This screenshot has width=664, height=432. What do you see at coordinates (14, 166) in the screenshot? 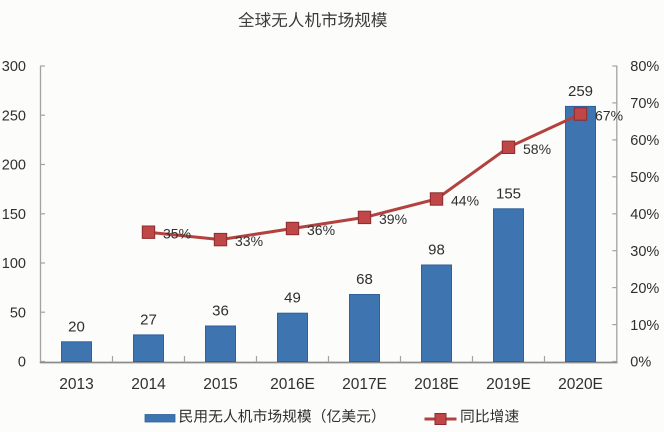
I see `svg-text: 200` at bounding box center [14, 166].